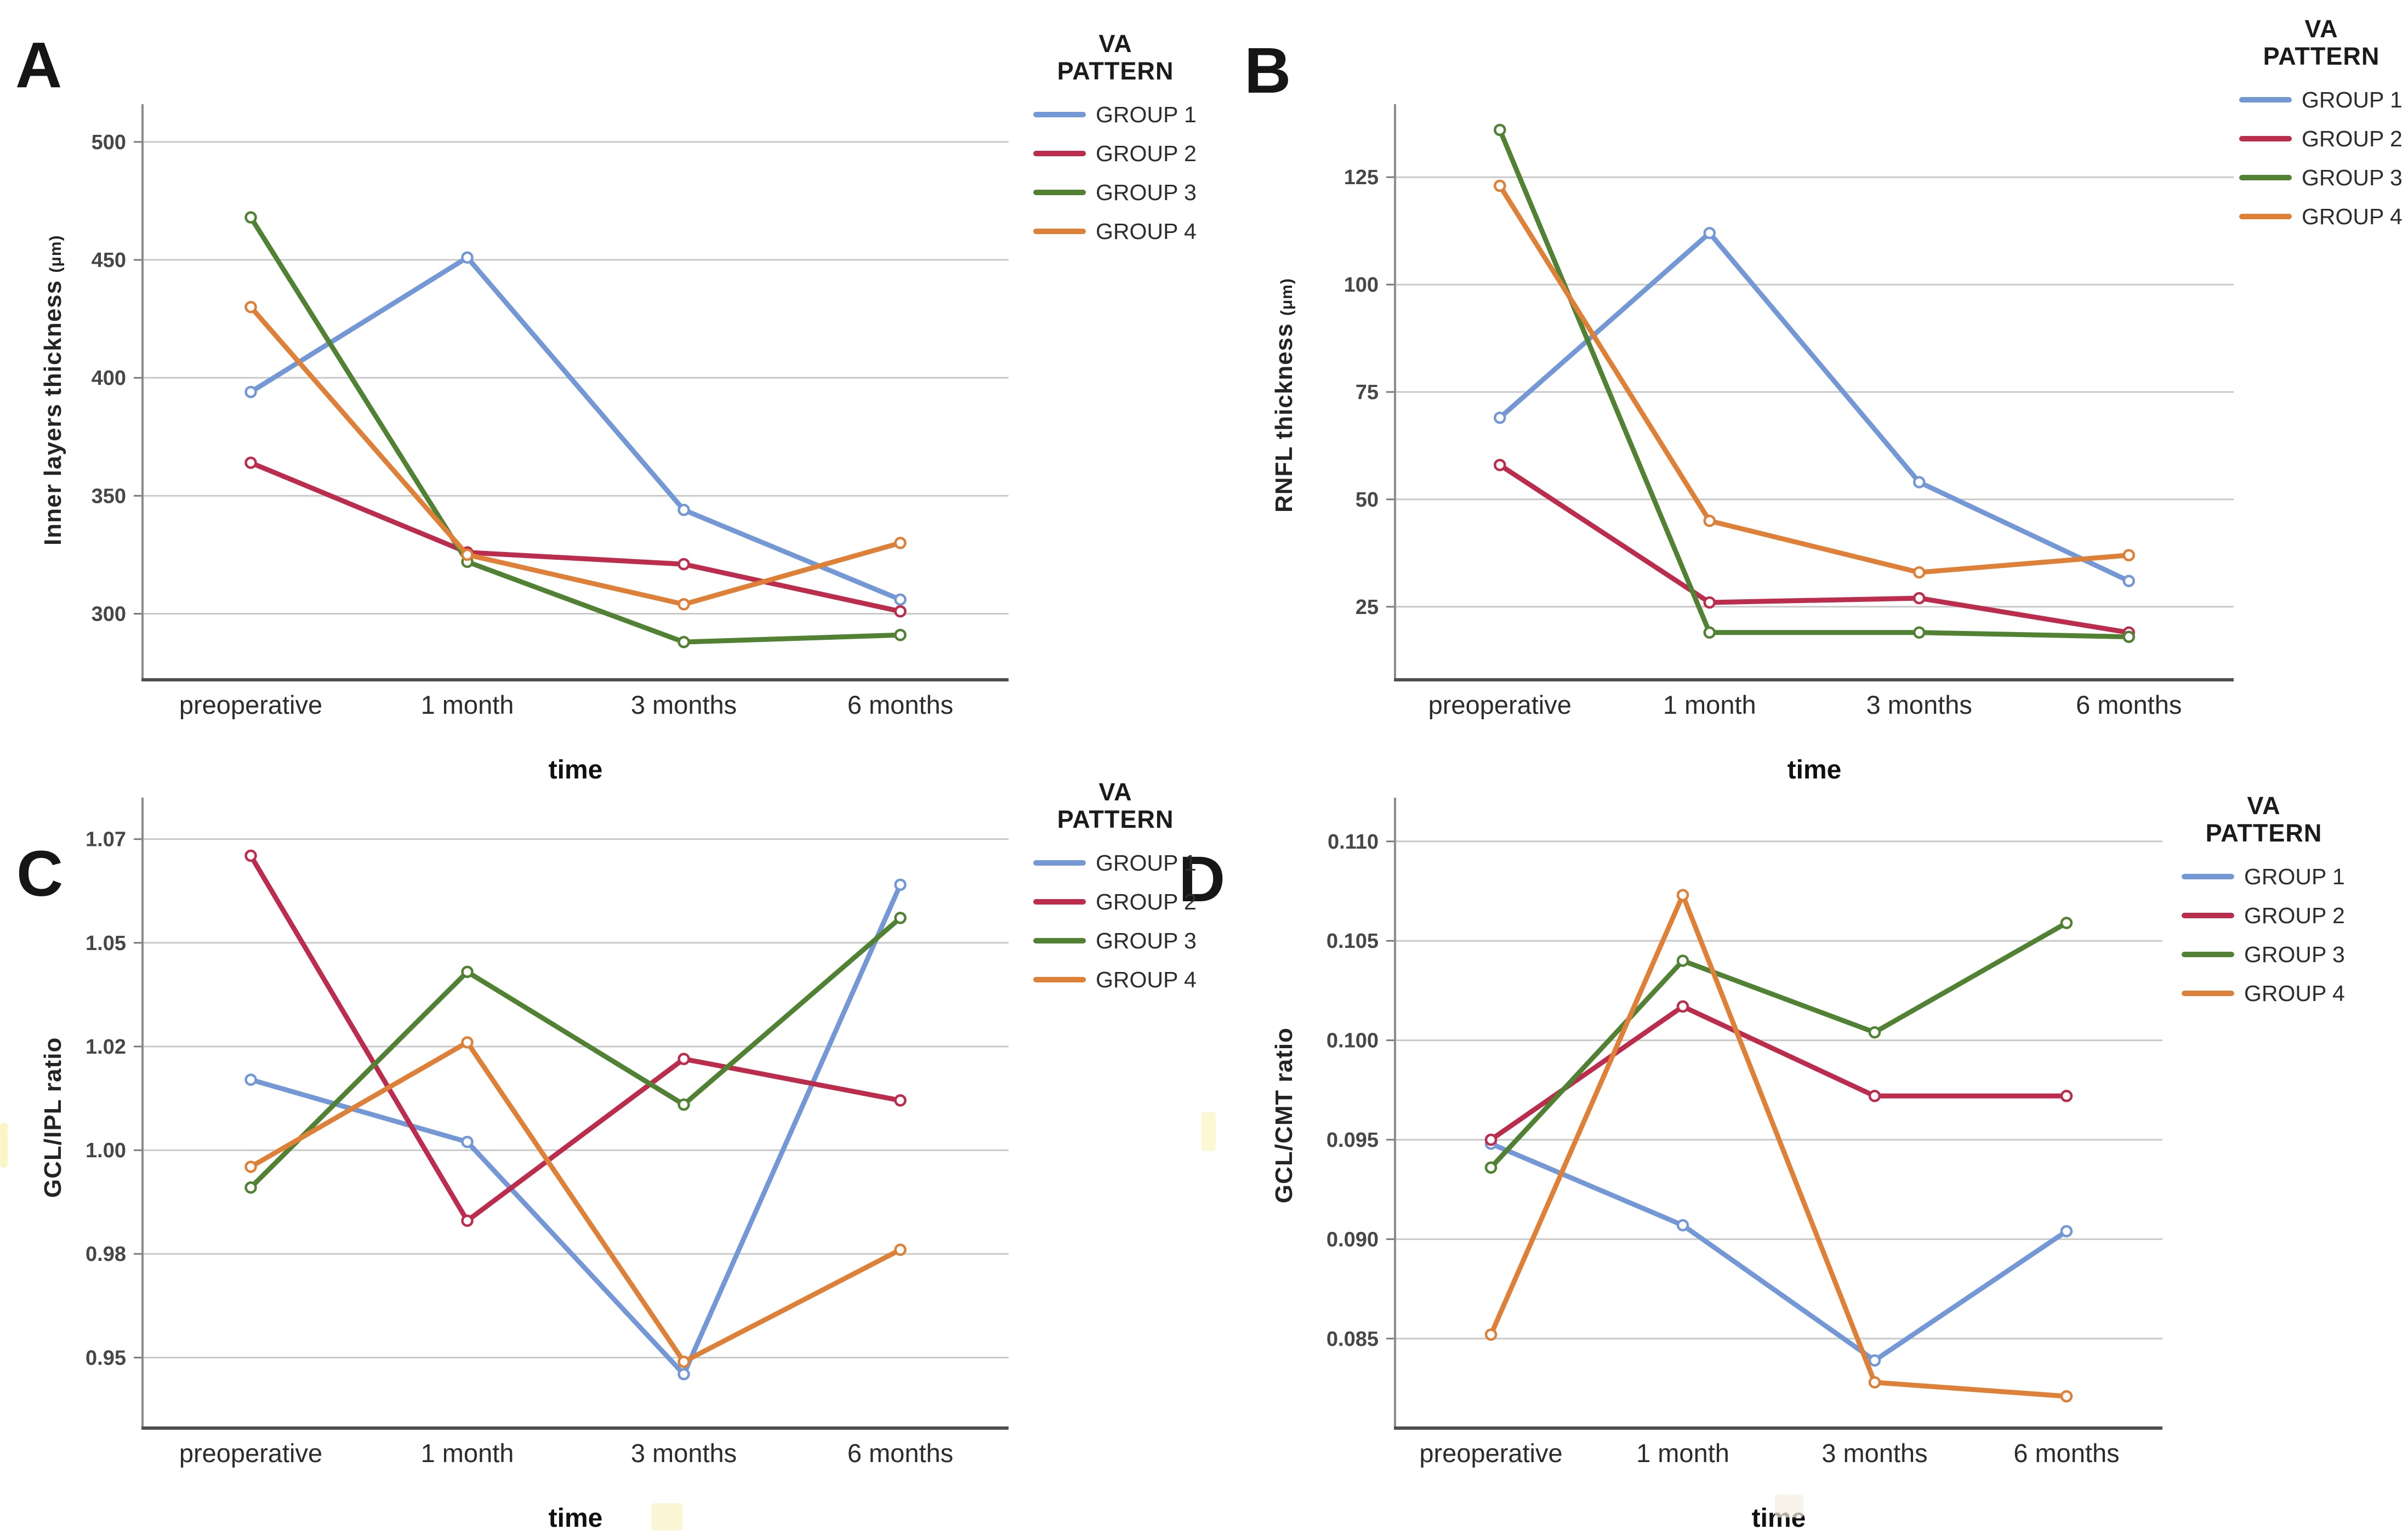  Describe the element at coordinates (1367, 500) in the screenshot. I see `y-tick-label: 50` at that location.